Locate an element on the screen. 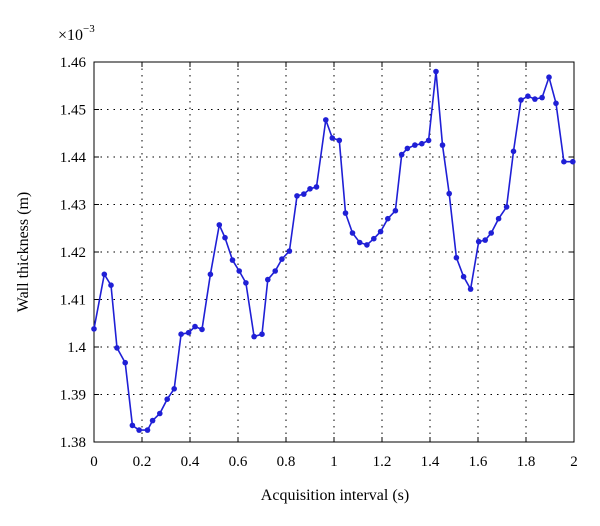 This screenshot has height=526, width=600. x-tick-label: 1 is located at coordinates (334, 462).